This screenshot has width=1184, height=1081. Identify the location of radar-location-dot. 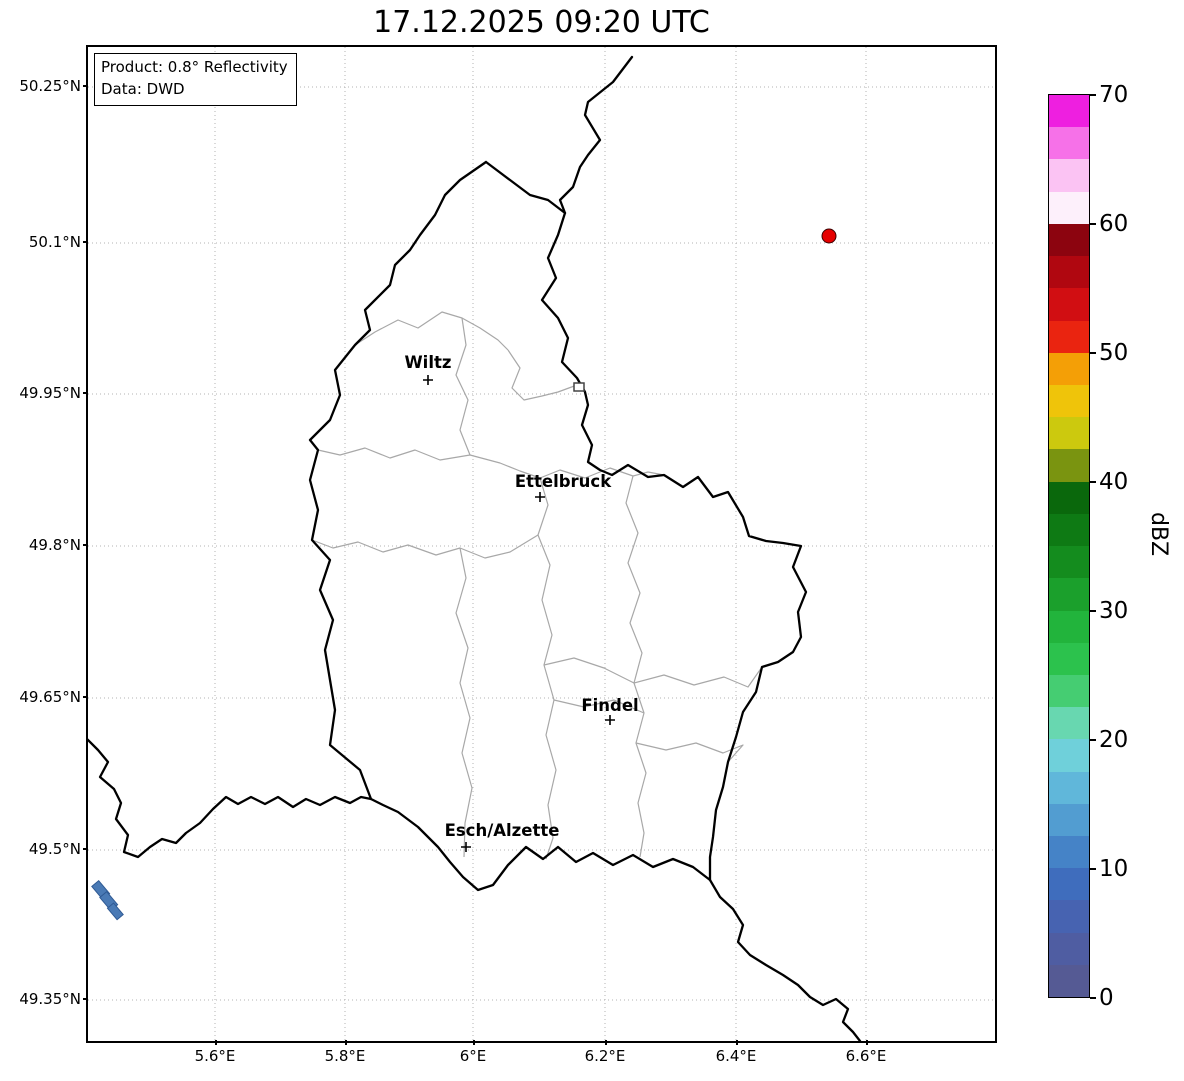
(829, 236).